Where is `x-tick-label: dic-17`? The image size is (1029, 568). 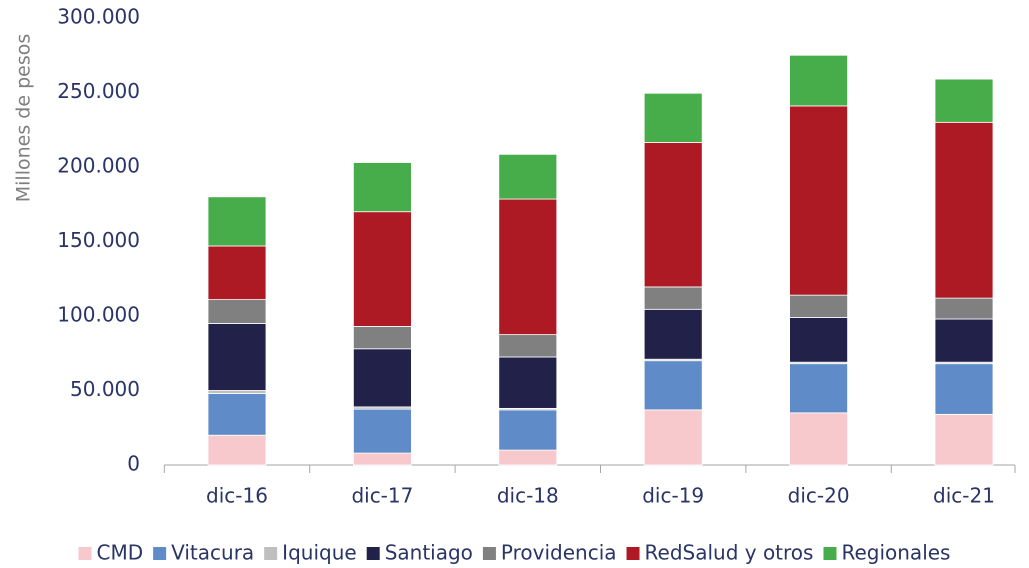
x-tick-label: dic-17 is located at coordinates (382, 496).